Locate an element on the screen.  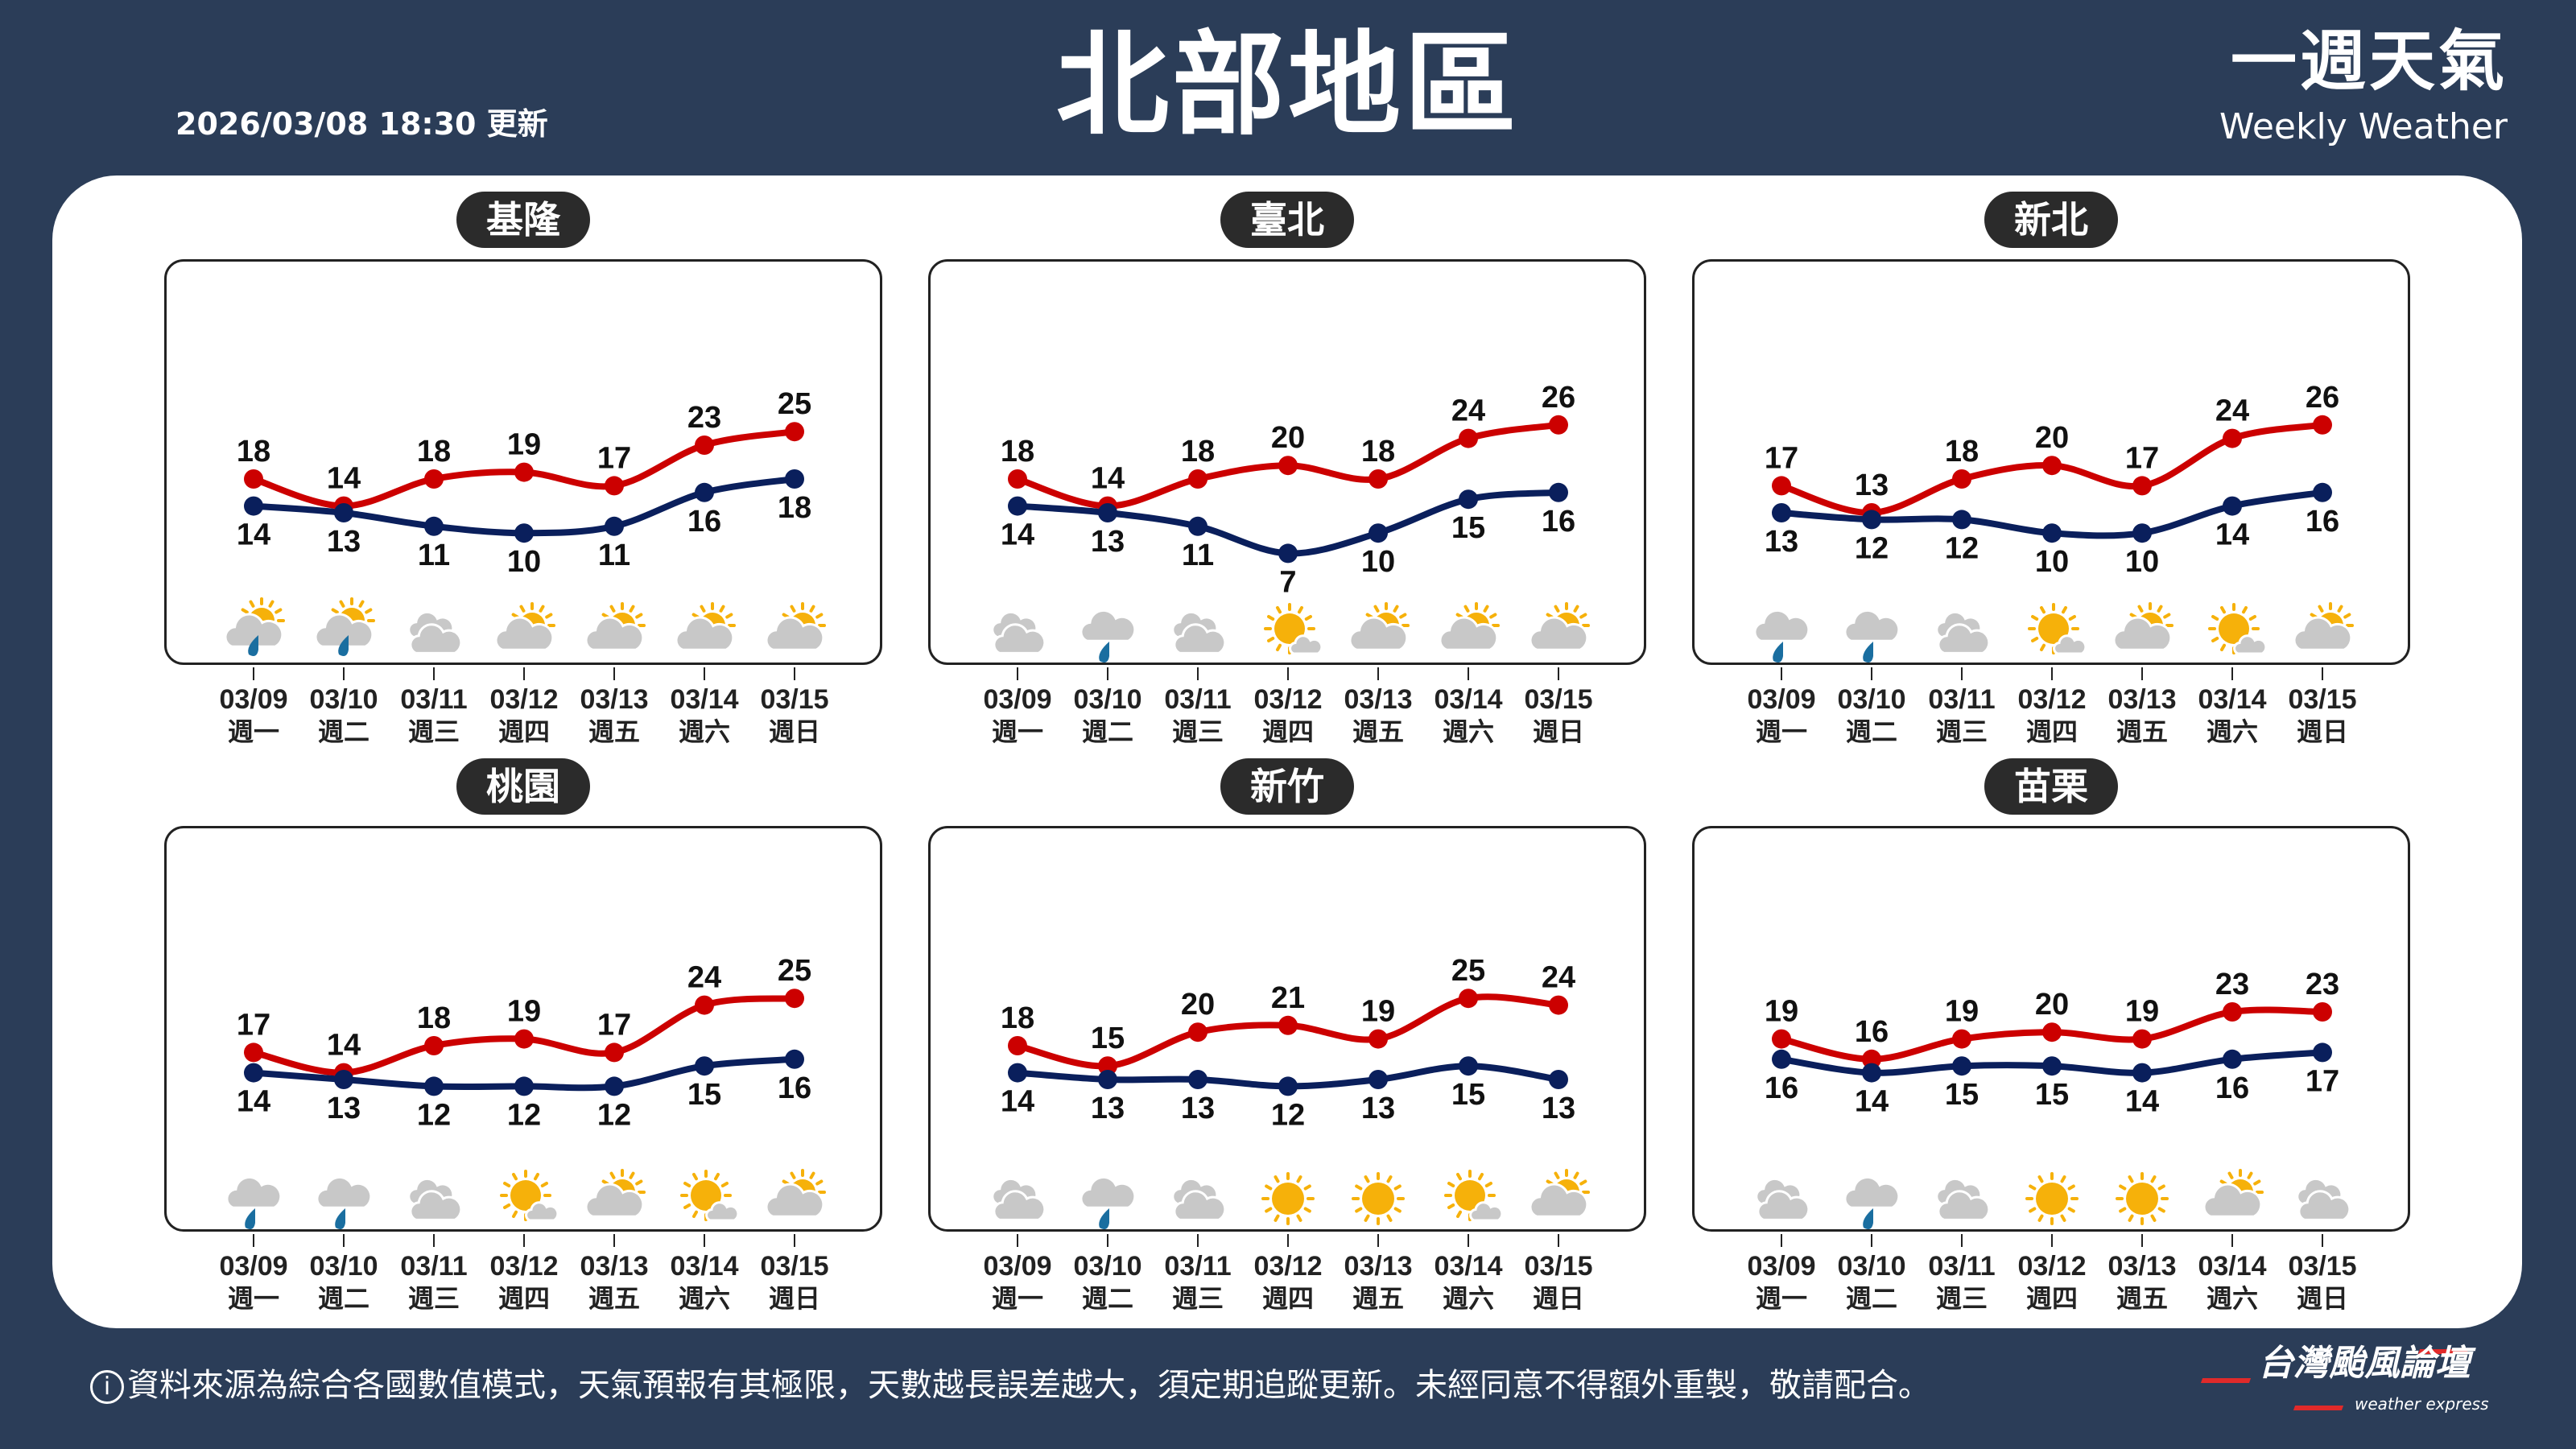
high-temp-label: 23 is located at coordinates (2232, 984).